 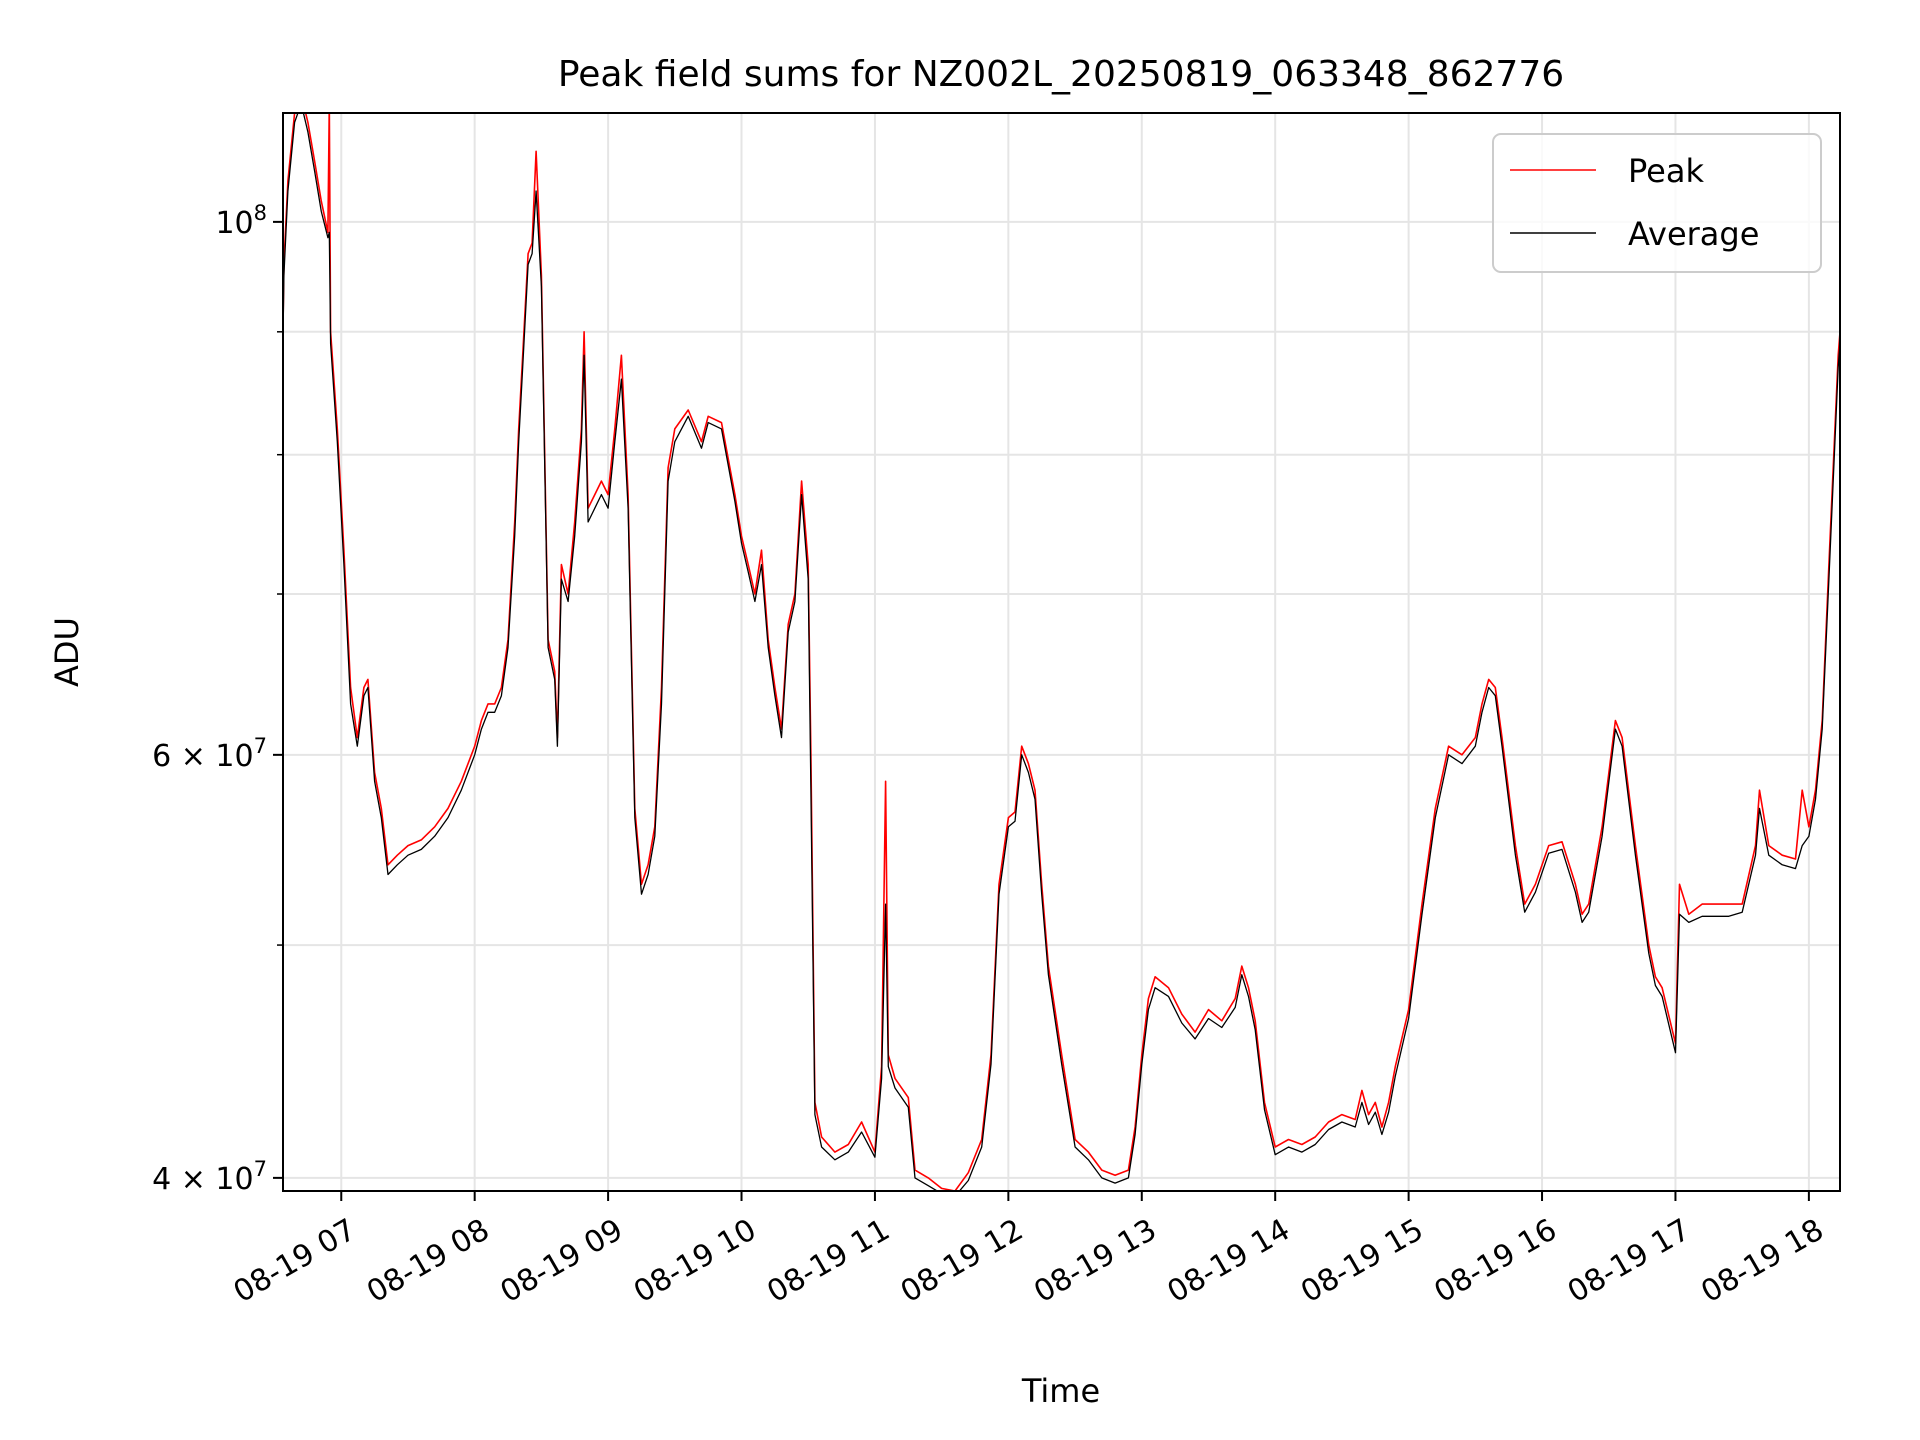 What do you see at coordinates (209, 754) in the screenshot?
I see `y-tick-label: 6 × 107` at bounding box center [209, 754].